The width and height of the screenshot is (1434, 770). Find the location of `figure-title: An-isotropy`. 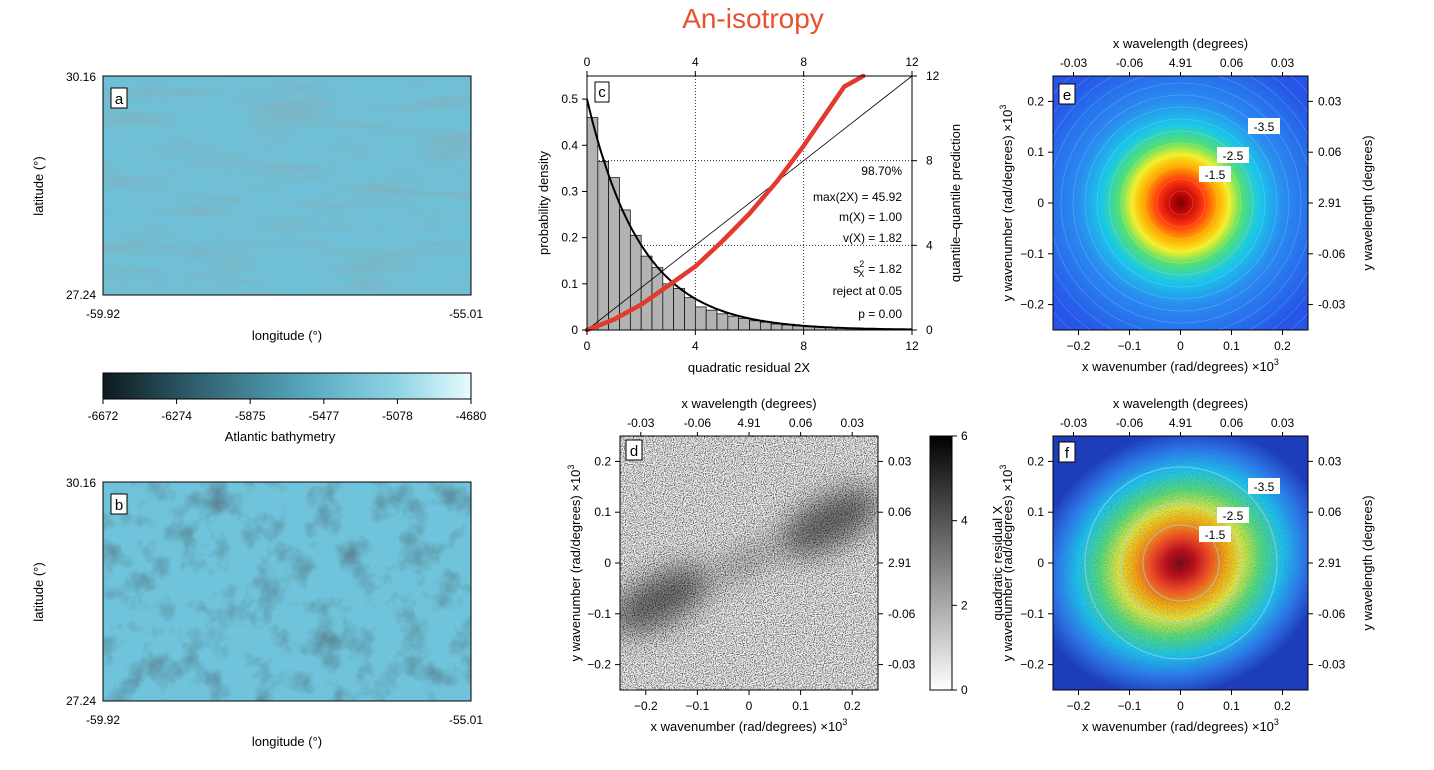

figure-title: An-isotropy is located at coordinates (753, 18).